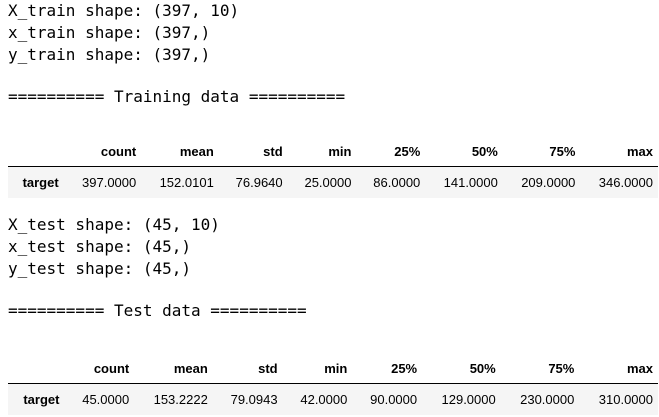 This screenshot has width=659, height=417. Describe the element at coordinates (157, 310) in the screenshot. I see `test-banner: ========== Test data ==========` at that location.